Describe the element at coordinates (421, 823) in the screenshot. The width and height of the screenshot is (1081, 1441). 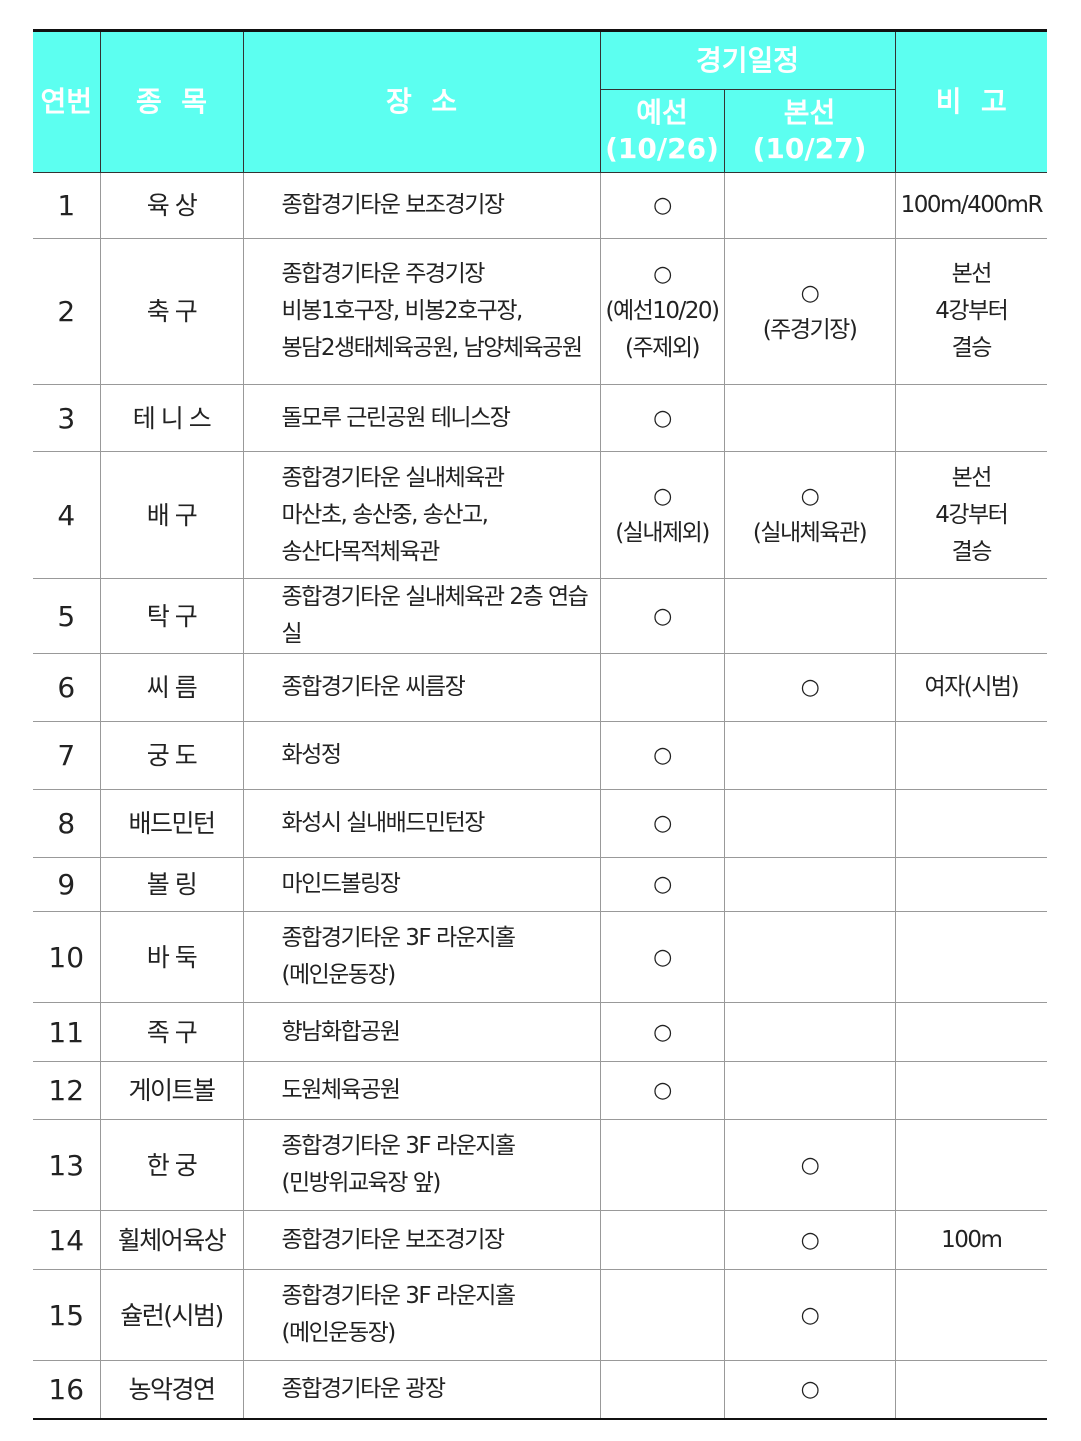
I see `venue: 화성시 실내배드민턴장` at that location.